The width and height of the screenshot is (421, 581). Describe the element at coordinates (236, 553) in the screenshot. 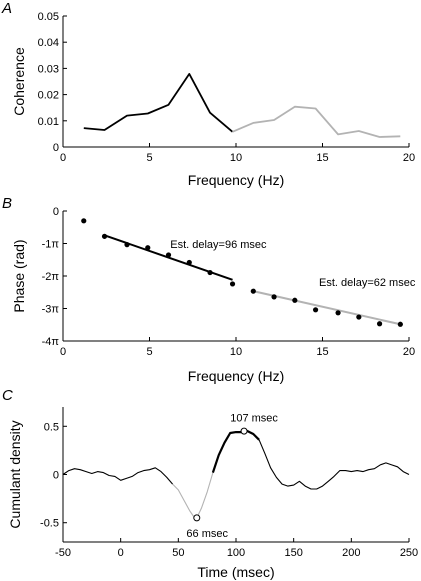

I see `x-tick-label: 100` at that location.